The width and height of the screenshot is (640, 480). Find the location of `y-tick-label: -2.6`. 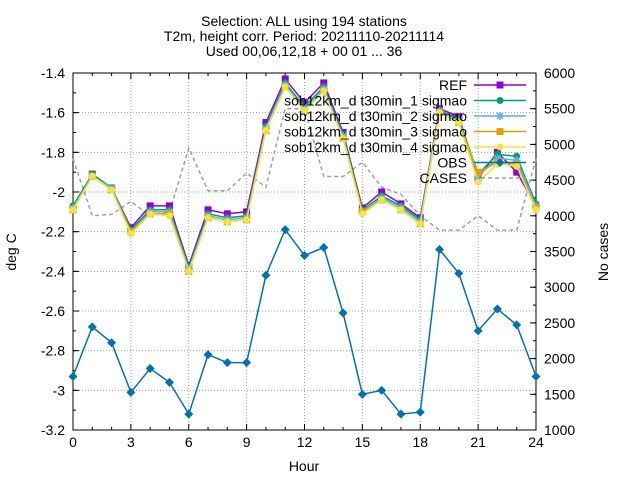

y-tick-label: -2.6 is located at coordinates (53, 311).